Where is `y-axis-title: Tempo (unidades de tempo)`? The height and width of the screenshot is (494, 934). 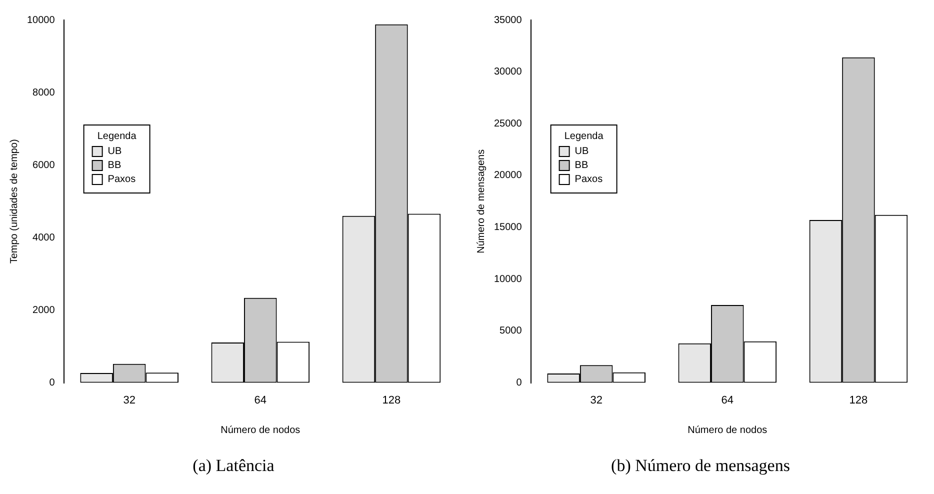
y-axis-title: Tempo (unidades de tempo) is located at coordinates (14, 201).